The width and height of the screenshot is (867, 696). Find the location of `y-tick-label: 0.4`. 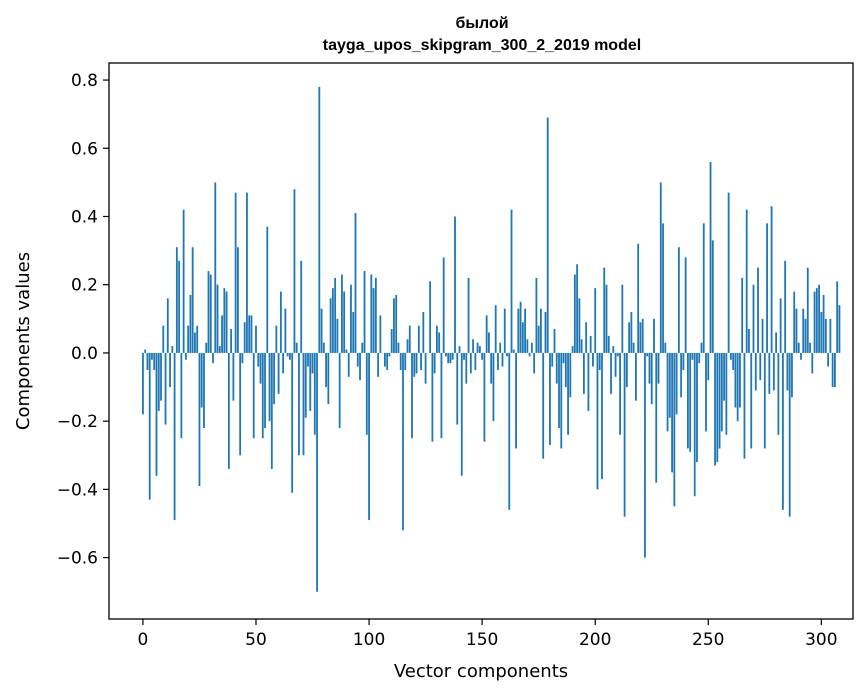

y-tick-label: 0.4 is located at coordinates (84, 217).